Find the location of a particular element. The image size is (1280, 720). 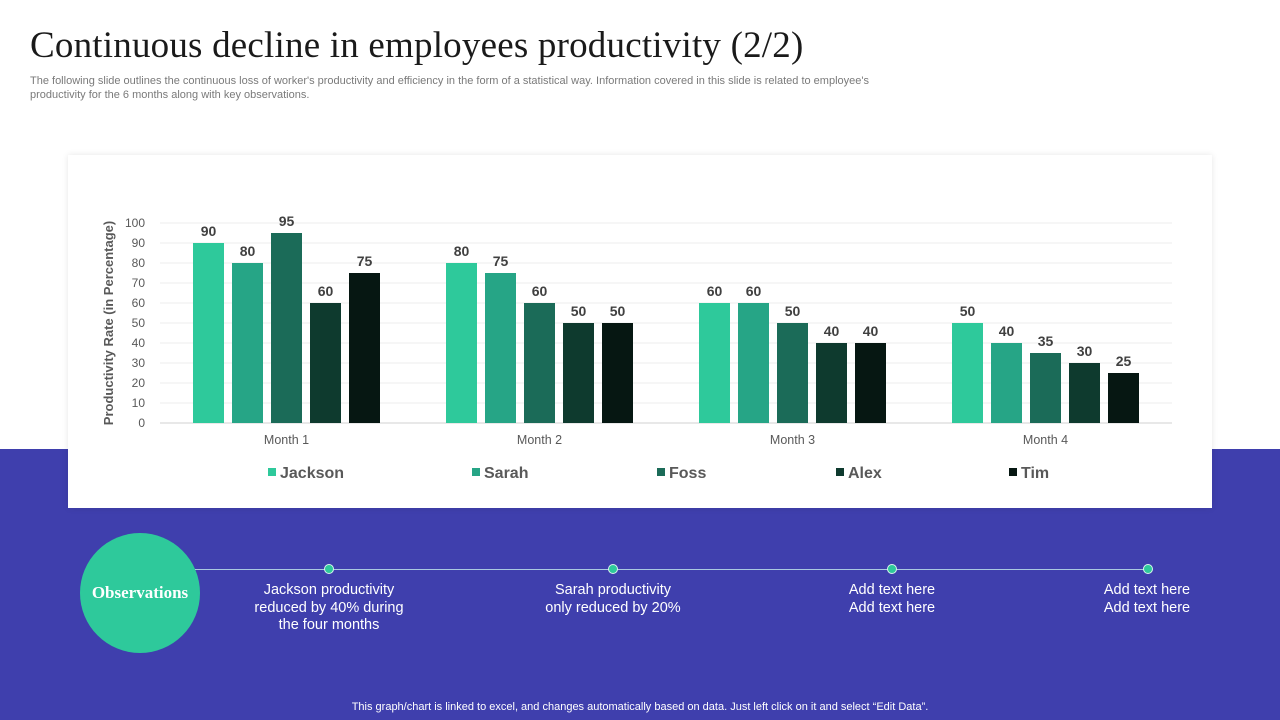

observation-text-4: Add text here Add text here is located at coordinates (1147, 599).